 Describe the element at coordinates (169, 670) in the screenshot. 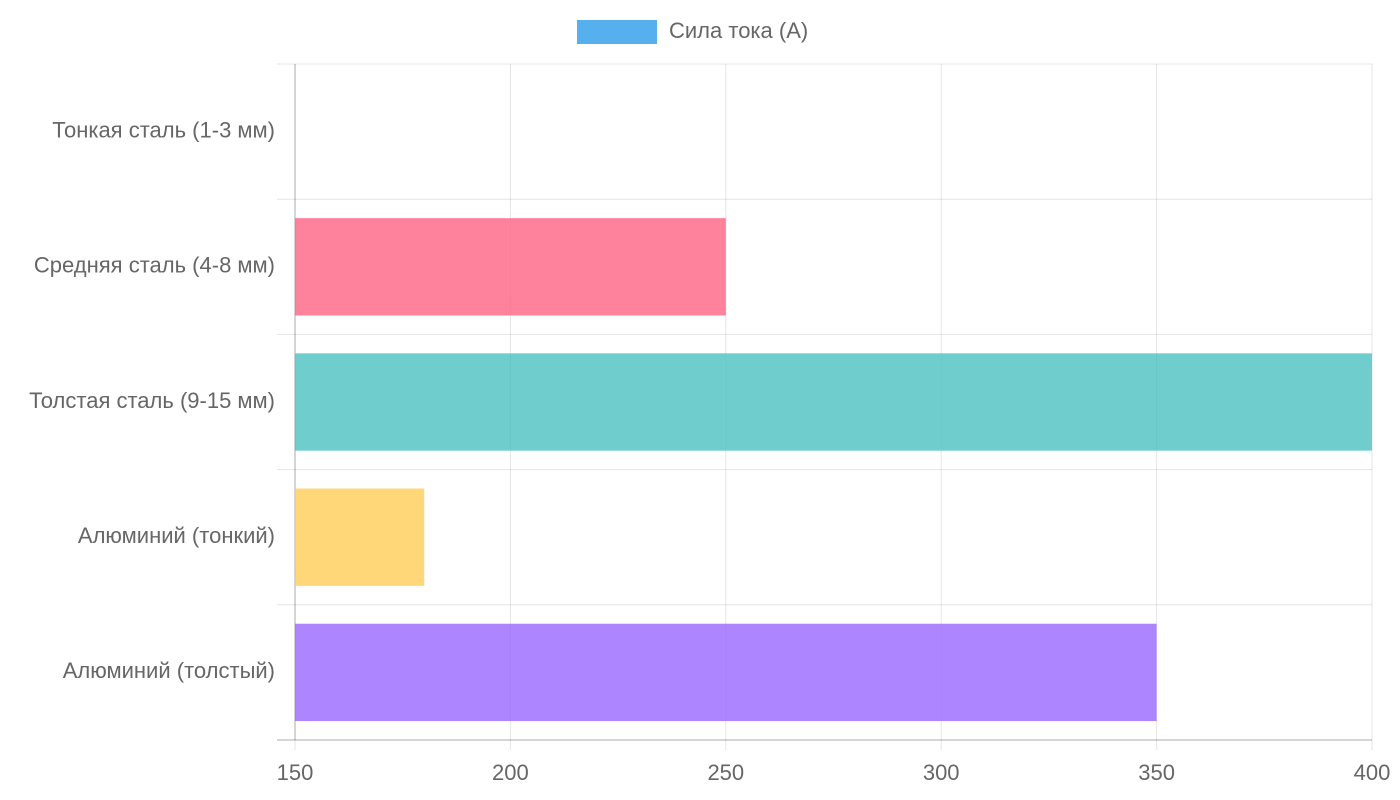

I see `y-tick-label: Алюминий (толстый)` at that location.